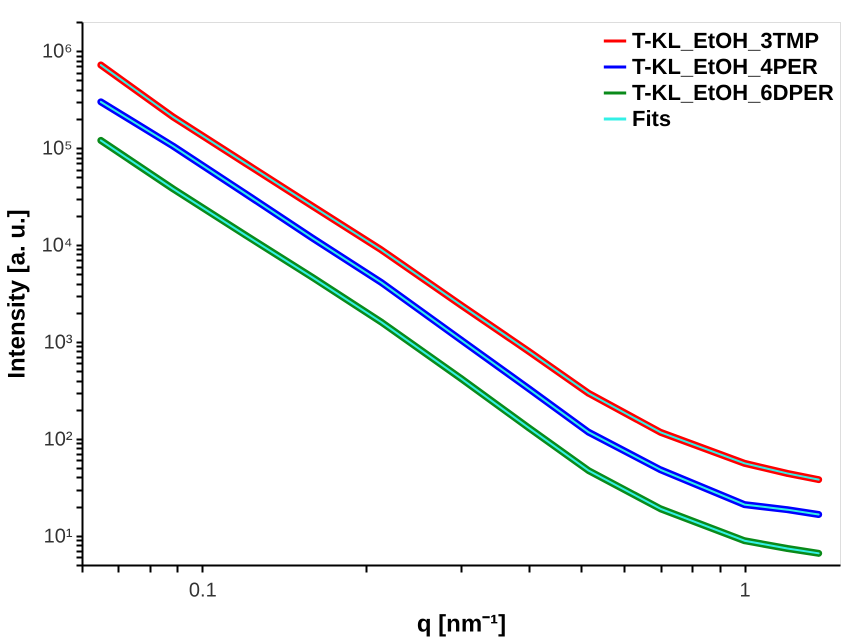 The height and width of the screenshot is (641, 846). I want to click on legend-label: T-KL_EtOH_6DPER, so click(733, 92).